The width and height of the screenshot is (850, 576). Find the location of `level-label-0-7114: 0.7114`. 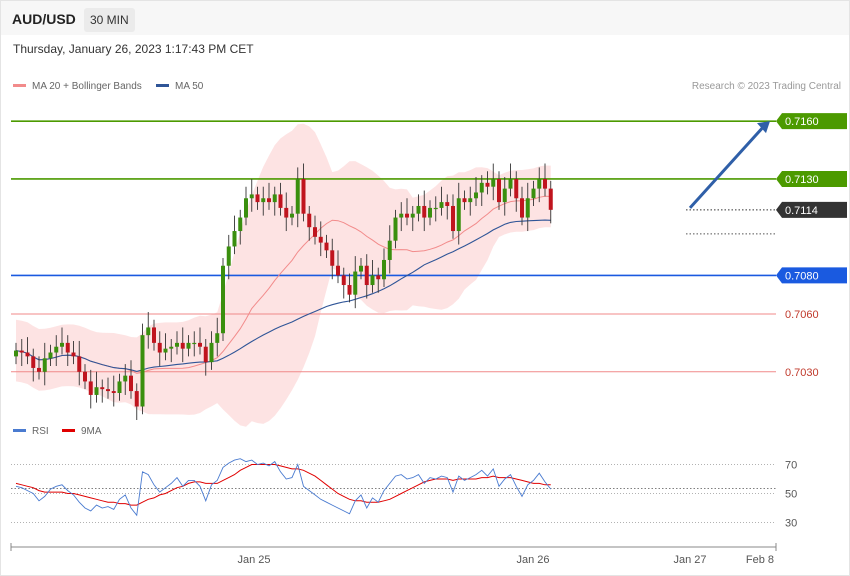

level-label-0-7114: 0.7114 is located at coordinates (801, 211).